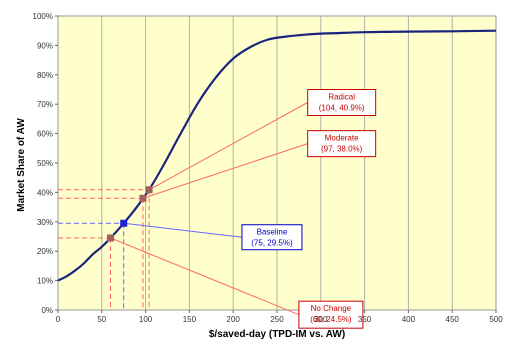  Describe the element at coordinates (45, 104) in the screenshot. I see `y-tick-label: 70%` at that location.